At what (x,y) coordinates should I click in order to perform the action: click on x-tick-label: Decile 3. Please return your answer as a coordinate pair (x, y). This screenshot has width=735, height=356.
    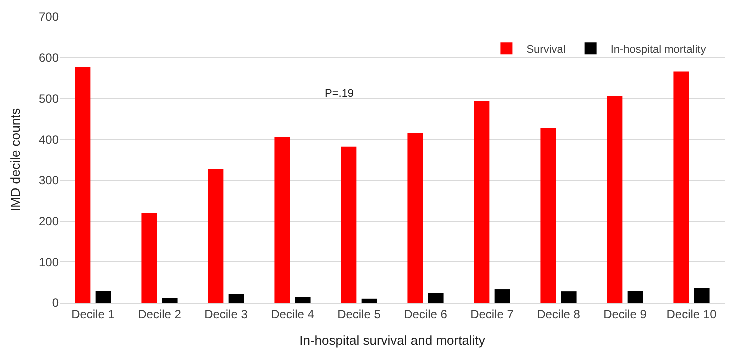
    Looking at the image, I should click on (226, 314).